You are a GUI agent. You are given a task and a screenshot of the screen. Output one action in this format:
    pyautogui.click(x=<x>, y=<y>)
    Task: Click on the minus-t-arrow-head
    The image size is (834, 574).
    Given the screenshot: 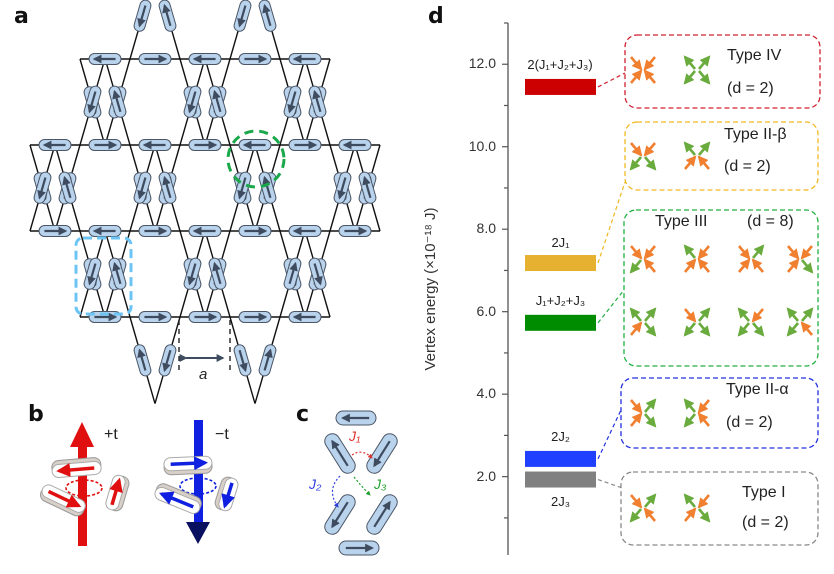 What is the action you would take?
    pyautogui.click(x=198, y=533)
    